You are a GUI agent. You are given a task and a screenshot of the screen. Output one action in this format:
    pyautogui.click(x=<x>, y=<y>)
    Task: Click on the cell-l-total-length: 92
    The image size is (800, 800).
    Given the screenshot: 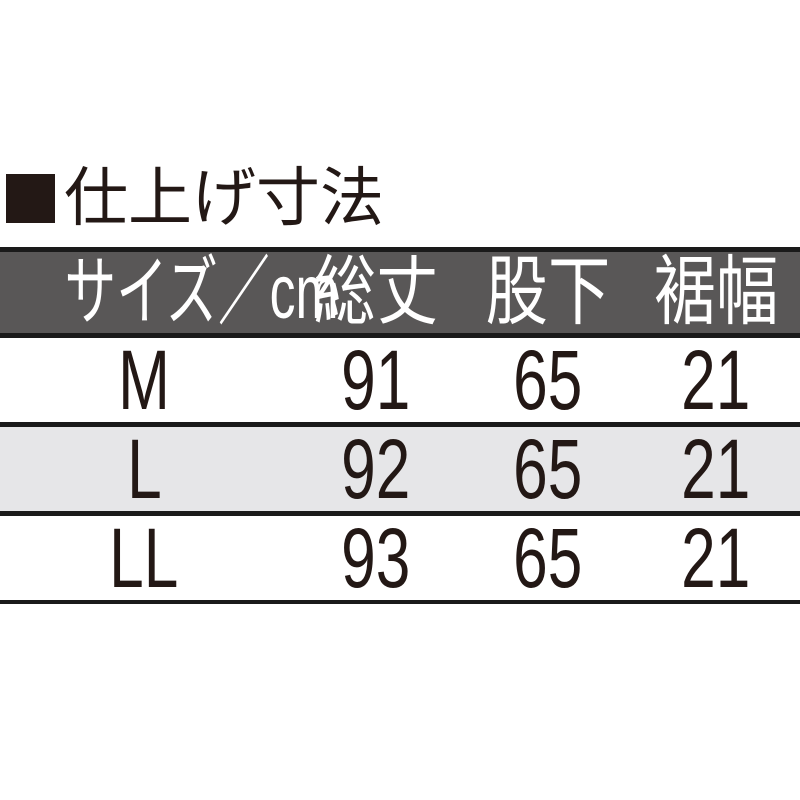 What is the action you would take?
    pyautogui.click(x=376, y=469)
    